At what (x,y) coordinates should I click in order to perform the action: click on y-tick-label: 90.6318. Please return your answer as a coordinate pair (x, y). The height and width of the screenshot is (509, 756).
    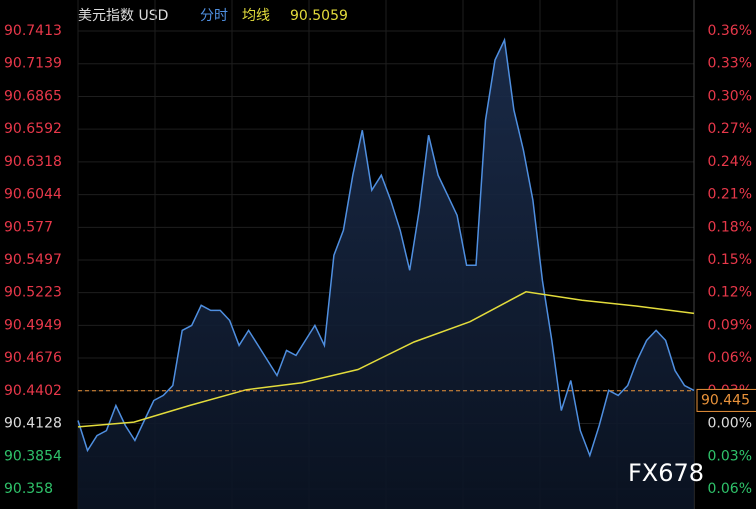
    Looking at the image, I should click on (33, 162).